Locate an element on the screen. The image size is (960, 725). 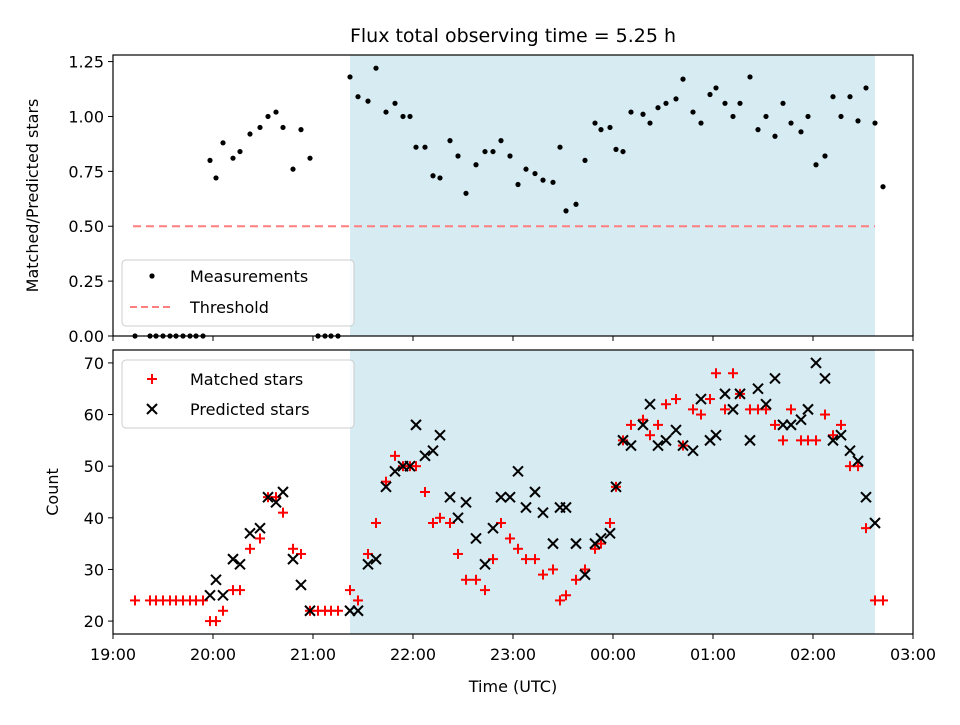
x-tick-label: 19:00 is located at coordinates (113, 654).